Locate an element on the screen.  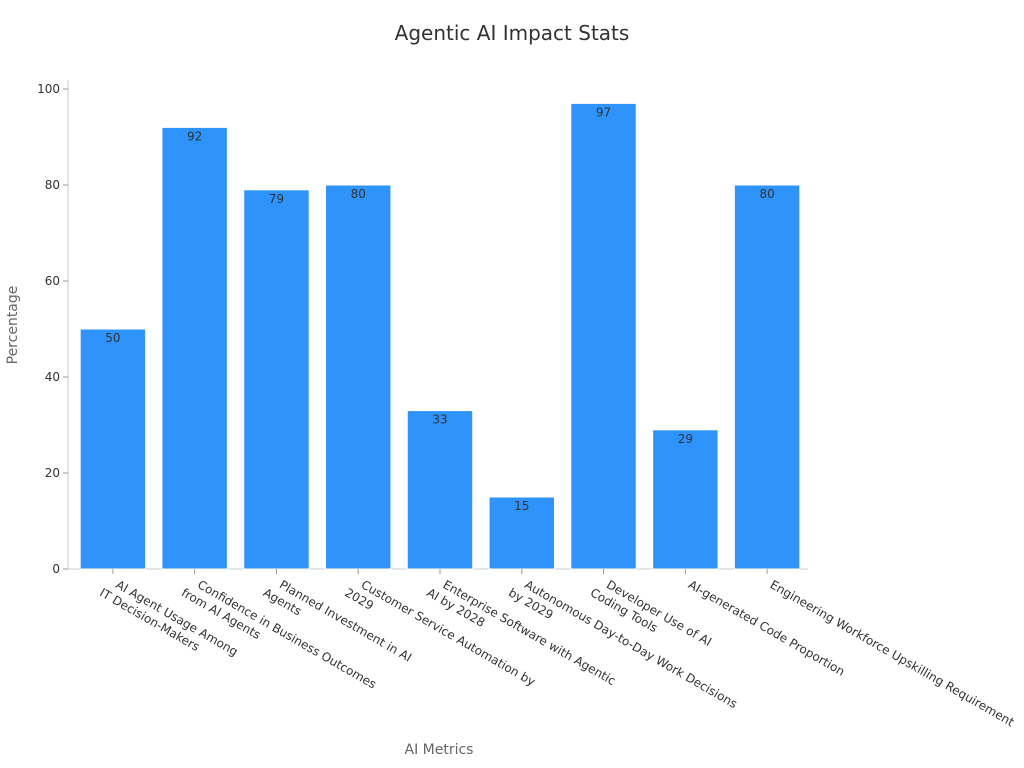
y-axis-title: Percentage is located at coordinates (13, 325).